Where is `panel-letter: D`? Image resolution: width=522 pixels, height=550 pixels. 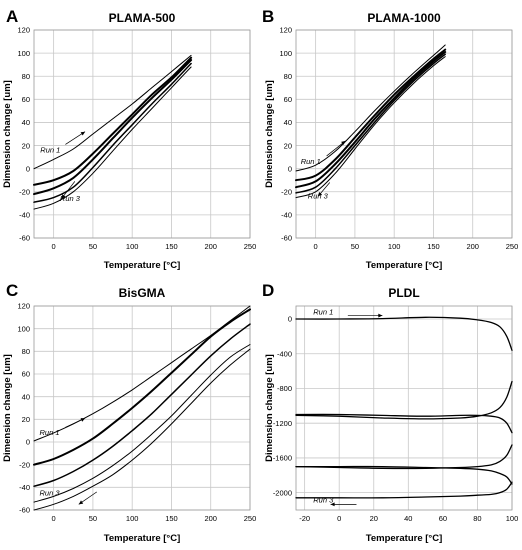
panel-letter: D is located at coordinates (268, 290).